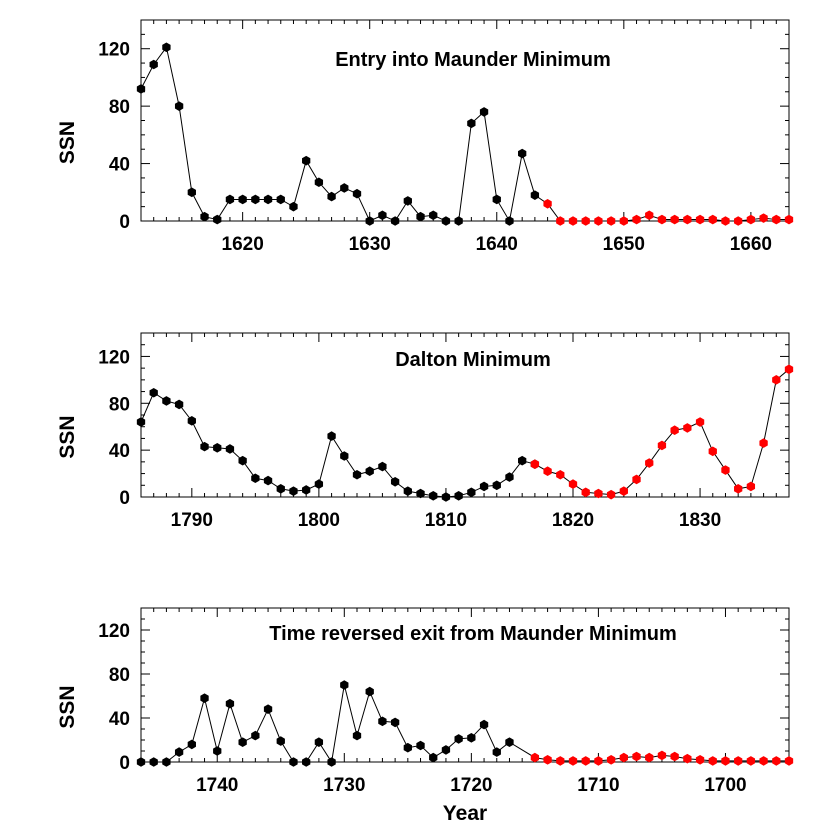  I want to click on y-tick-label: 80, so click(119, 675).